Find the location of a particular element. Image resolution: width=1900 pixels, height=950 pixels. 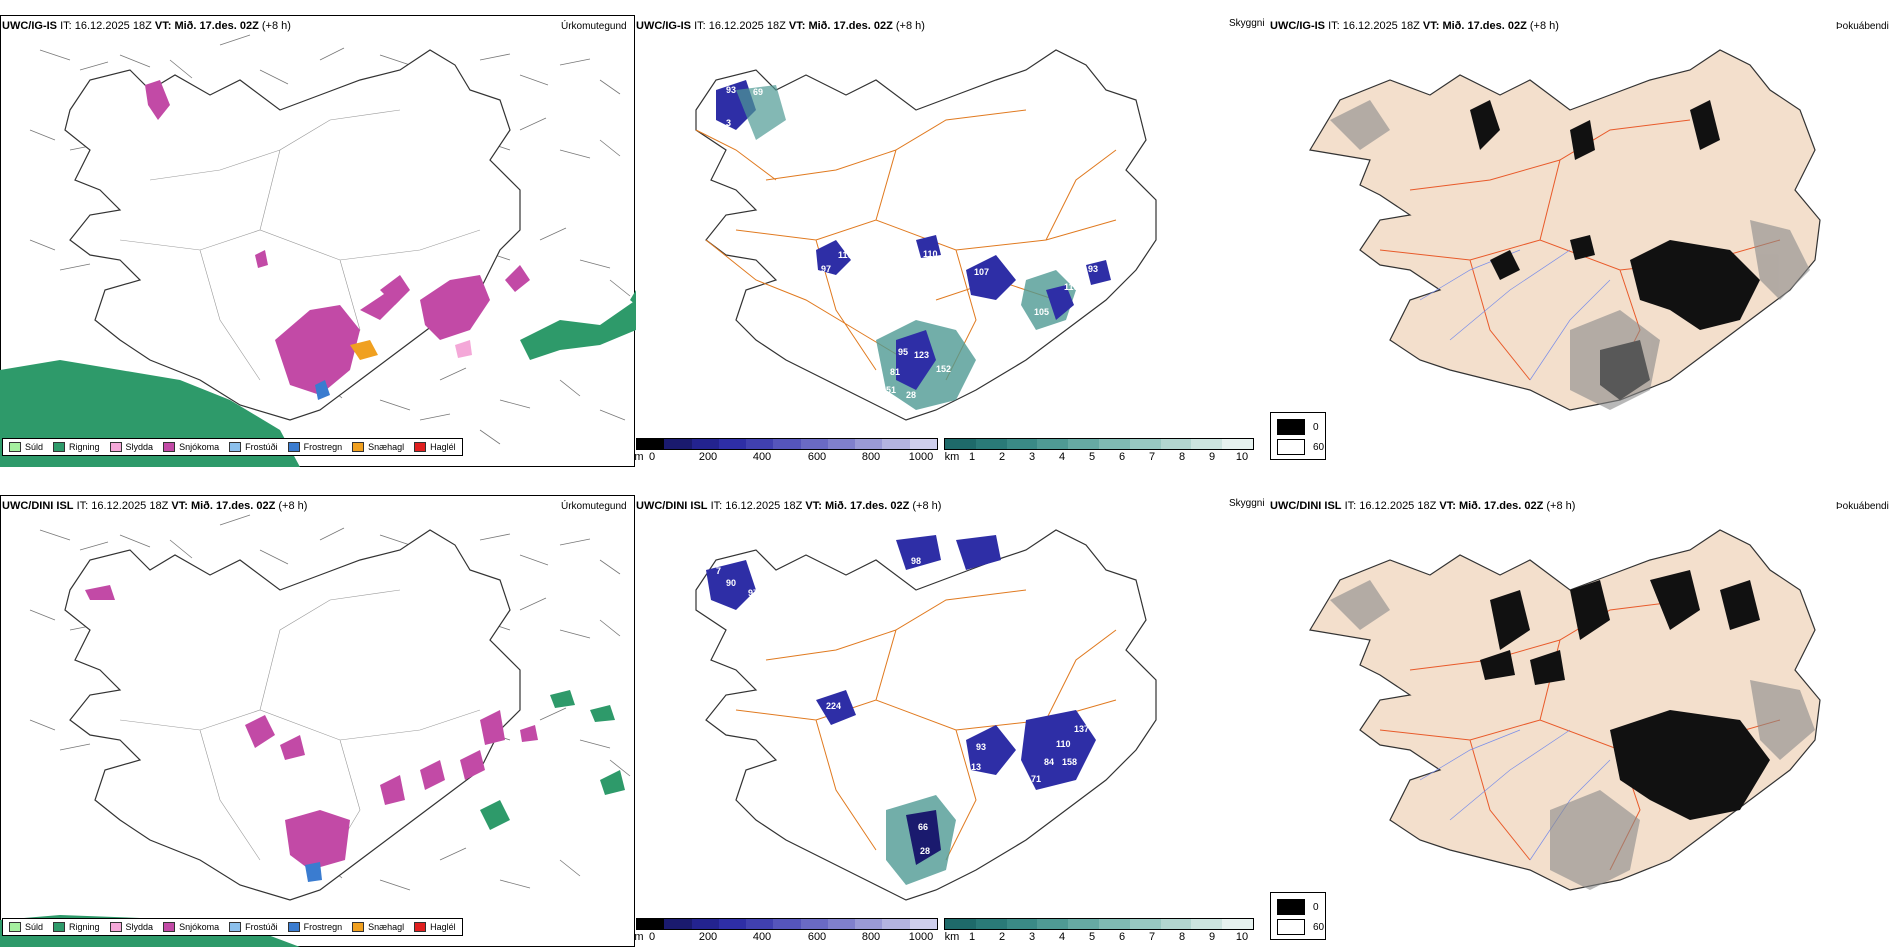

value-label: 54 is located at coordinates (1036, 345).